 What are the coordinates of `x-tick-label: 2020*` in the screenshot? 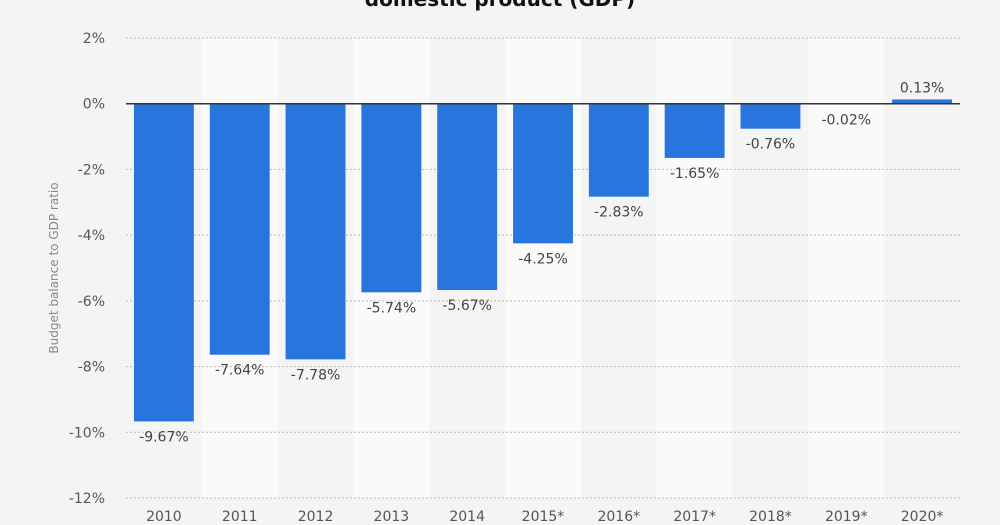 It's located at (922, 517).